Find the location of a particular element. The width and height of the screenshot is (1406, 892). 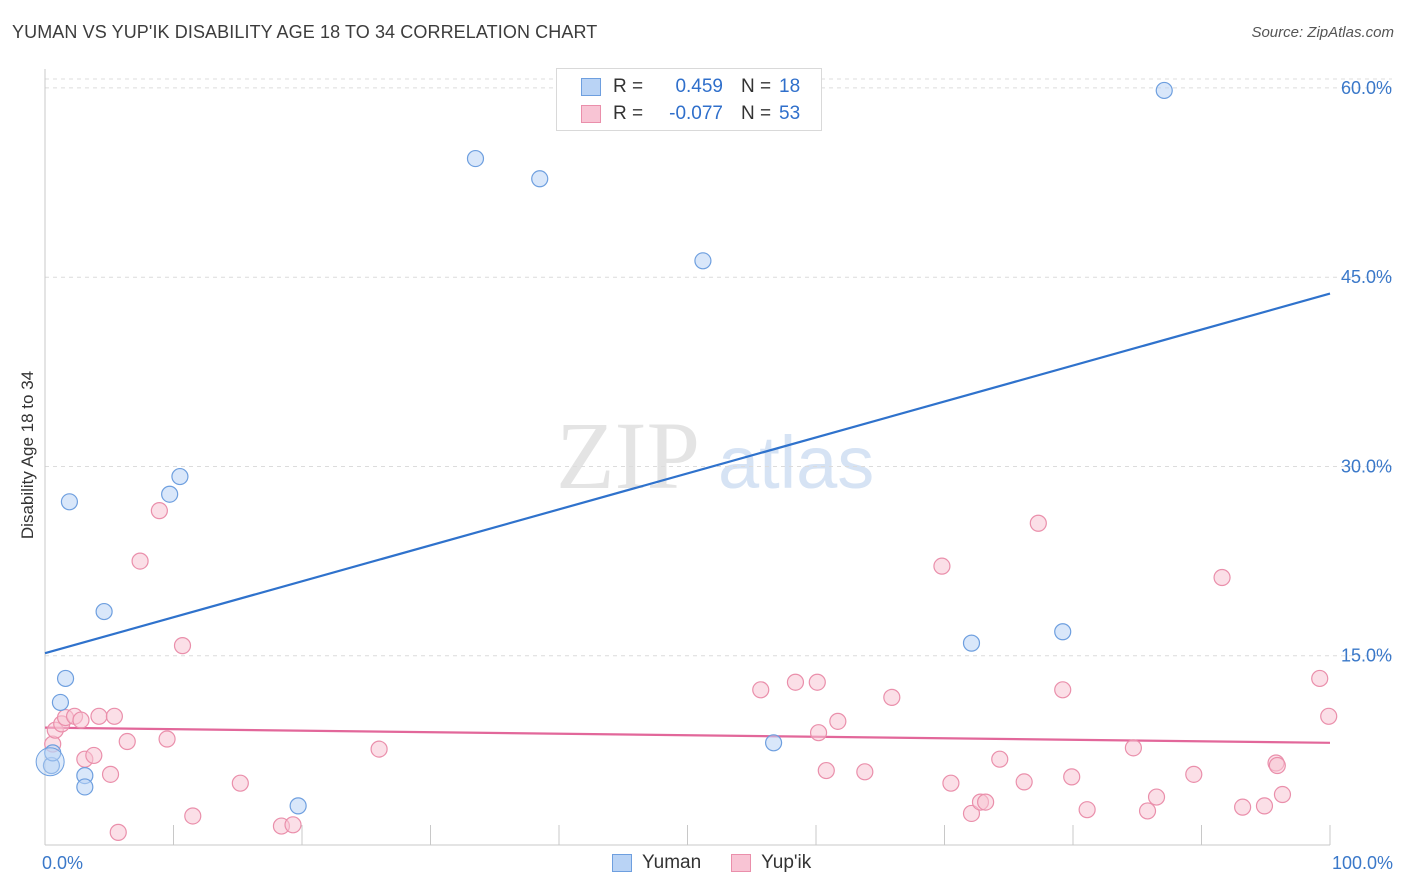

x-tick-label: 0.0% is located at coordinates (62, 863).